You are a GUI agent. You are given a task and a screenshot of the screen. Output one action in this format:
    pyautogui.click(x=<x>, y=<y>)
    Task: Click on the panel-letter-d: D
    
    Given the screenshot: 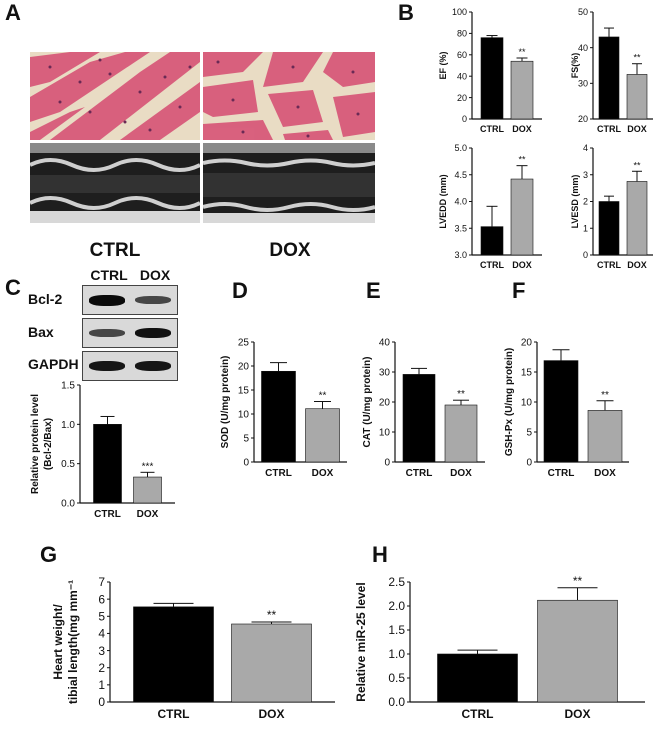 What is the action you would take?
    pyautogui.click(x=240, y=290)
    